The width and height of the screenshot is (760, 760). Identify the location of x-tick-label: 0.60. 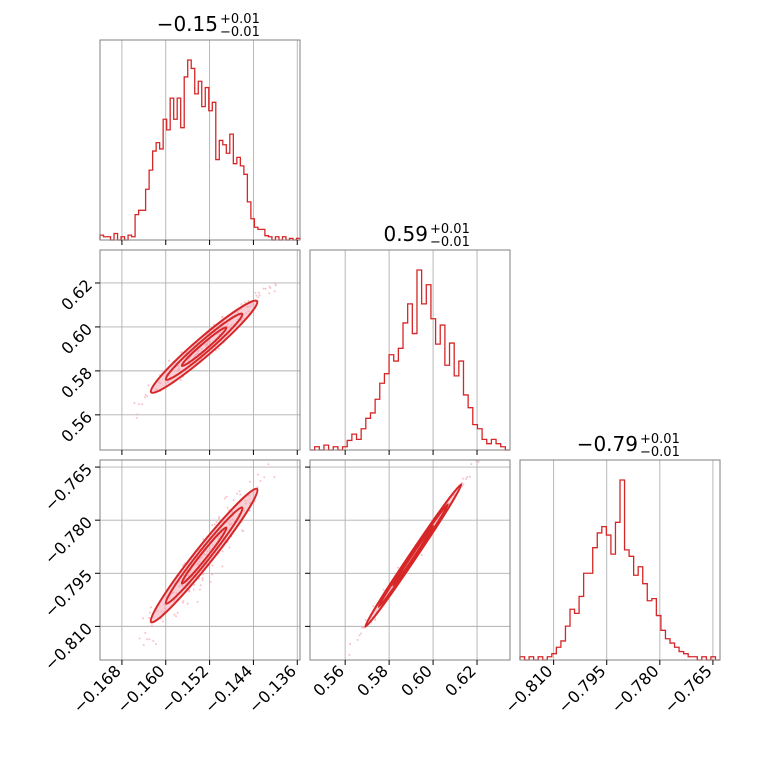
(416, 680).